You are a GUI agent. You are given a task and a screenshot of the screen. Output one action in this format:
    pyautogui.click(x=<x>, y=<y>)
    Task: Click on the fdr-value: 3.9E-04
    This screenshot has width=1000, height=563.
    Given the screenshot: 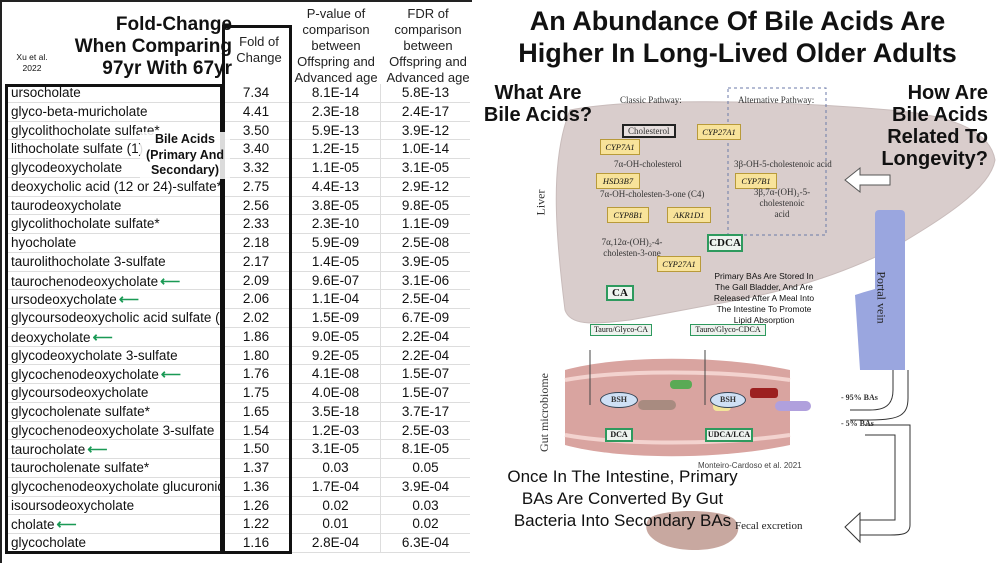 What is the action you would take?
    pyautogui.click(x=425, y=486)
    